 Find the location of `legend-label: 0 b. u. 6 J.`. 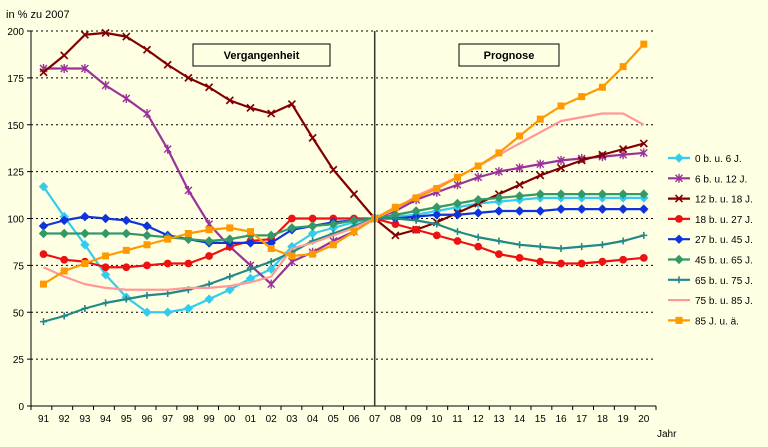

legend-label: 0 b. u. 6 J. is located at coordinates (718, 159).